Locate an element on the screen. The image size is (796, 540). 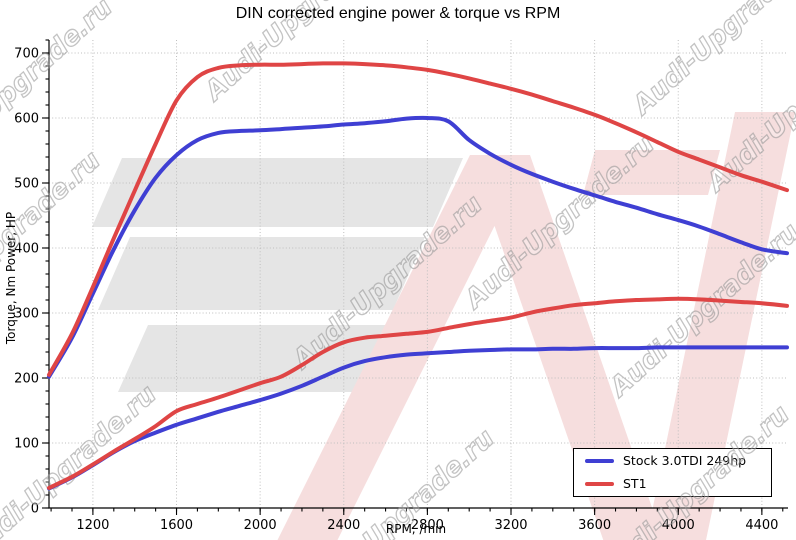
y-tick-label: 400 is located at coordinates (26, 249).